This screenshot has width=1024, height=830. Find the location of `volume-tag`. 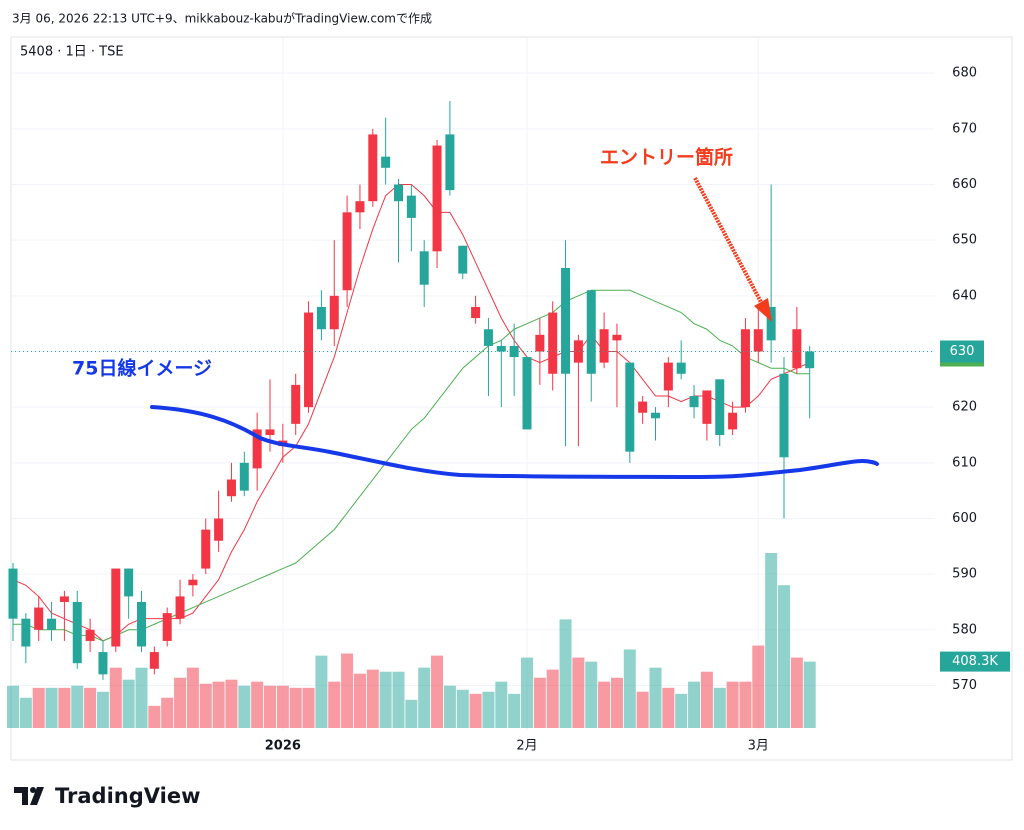

volume-tag is located at coordinates (975, 661).